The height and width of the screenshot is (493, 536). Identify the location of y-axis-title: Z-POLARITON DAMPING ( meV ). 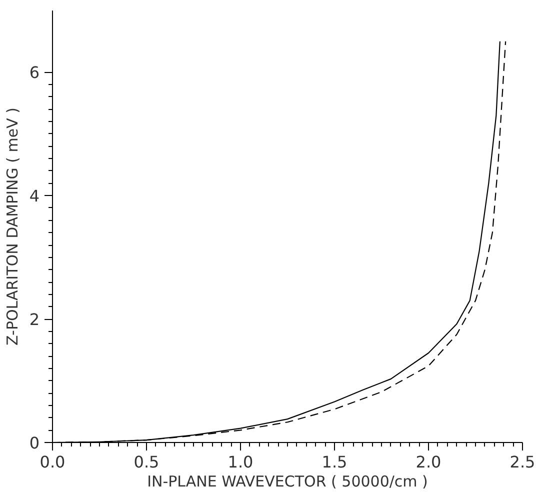
(12, 227).